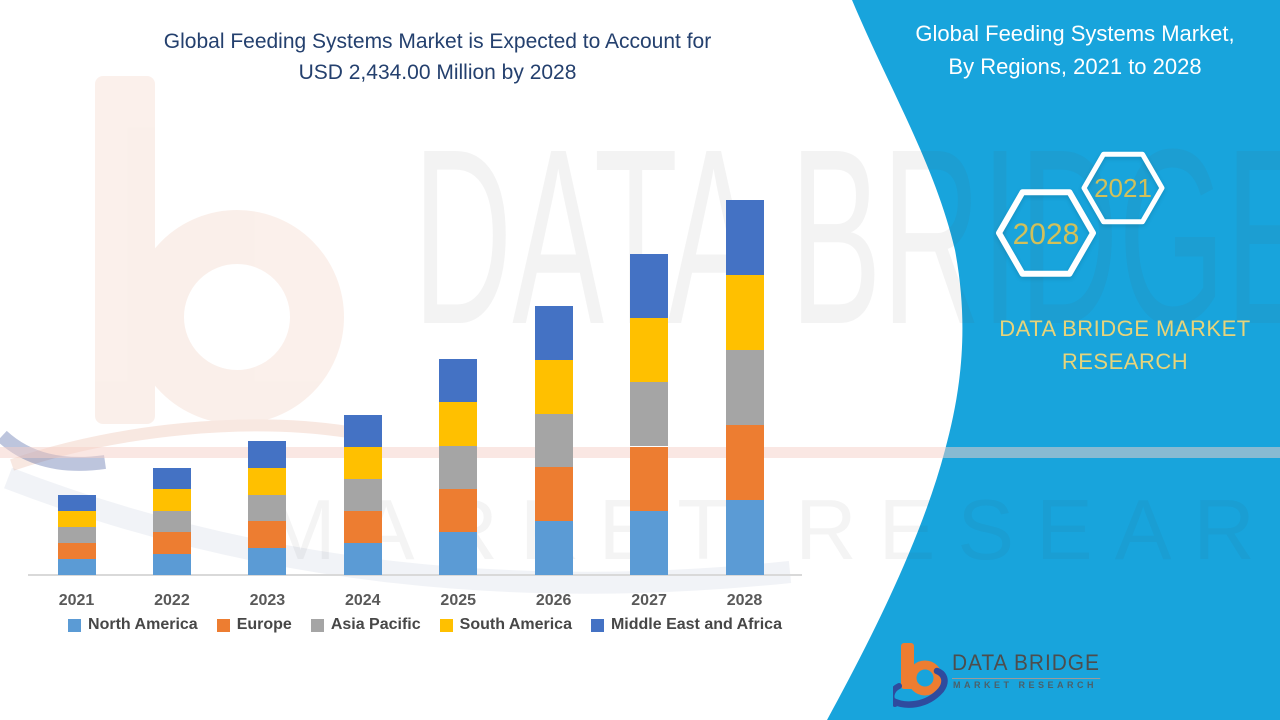  What do you see at coordinates (1075, 66) in the screenshot?
I see `panel-title-line2: By Regions, 2021 to 2028` at bounding box center [1075, 66].